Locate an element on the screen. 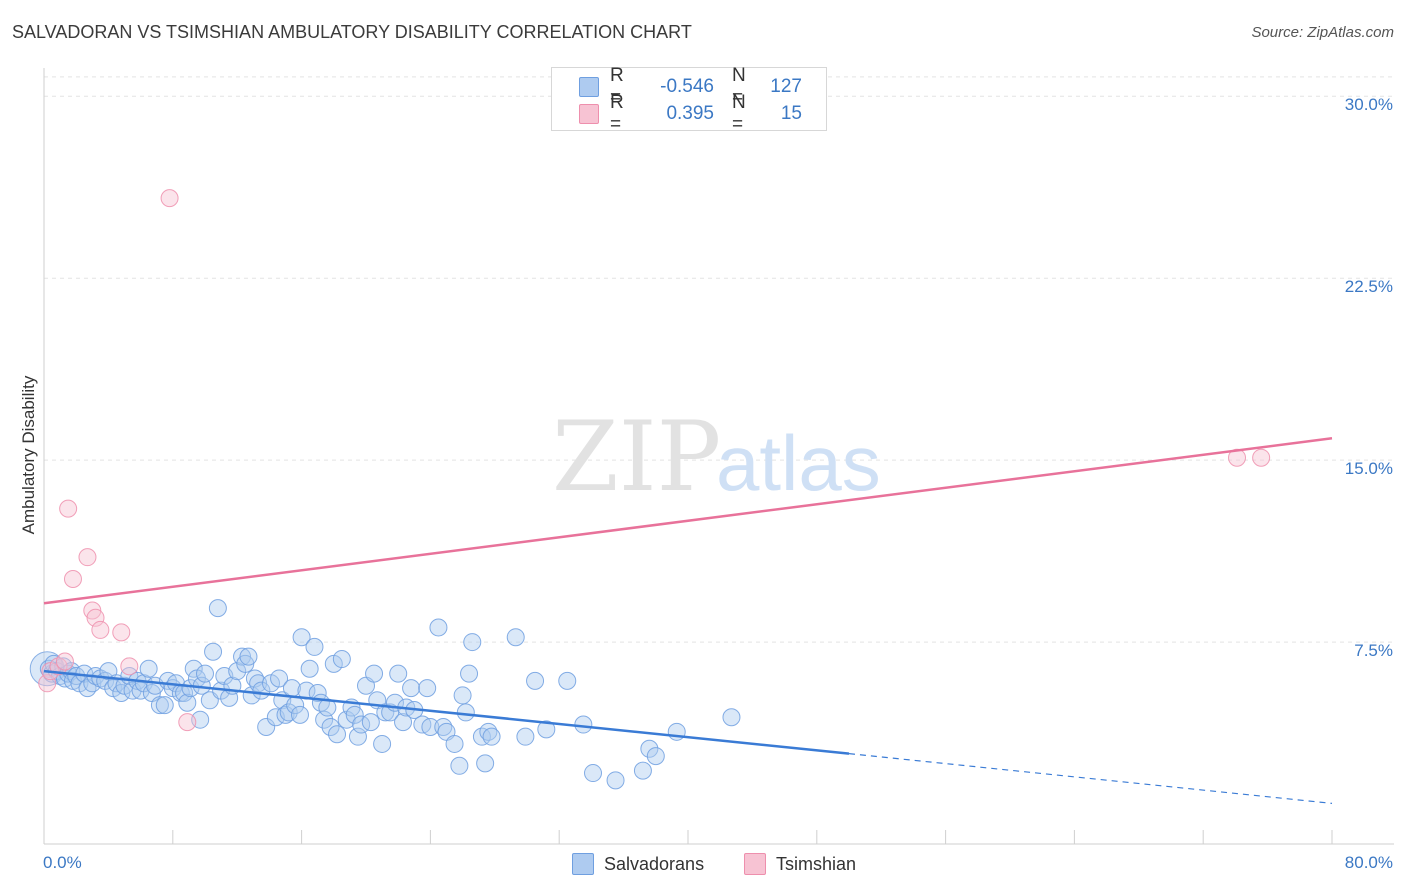 The image size is (1406, 892). correlation-legend: R = -0.546 N = 127 R = 0.395 N = 15 is located at coordinates (689, 100).